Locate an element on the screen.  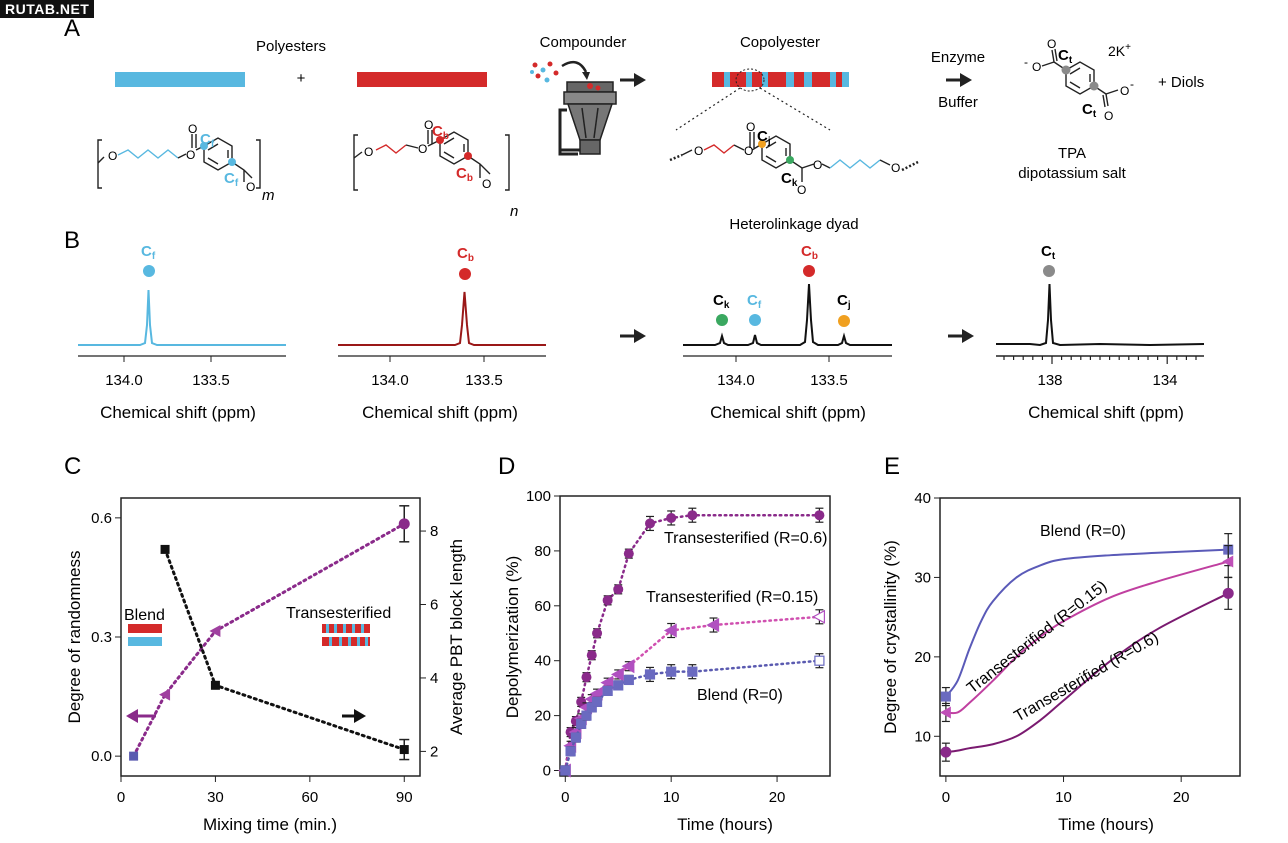
legend-blend-red is located at coordinates (145, 628).